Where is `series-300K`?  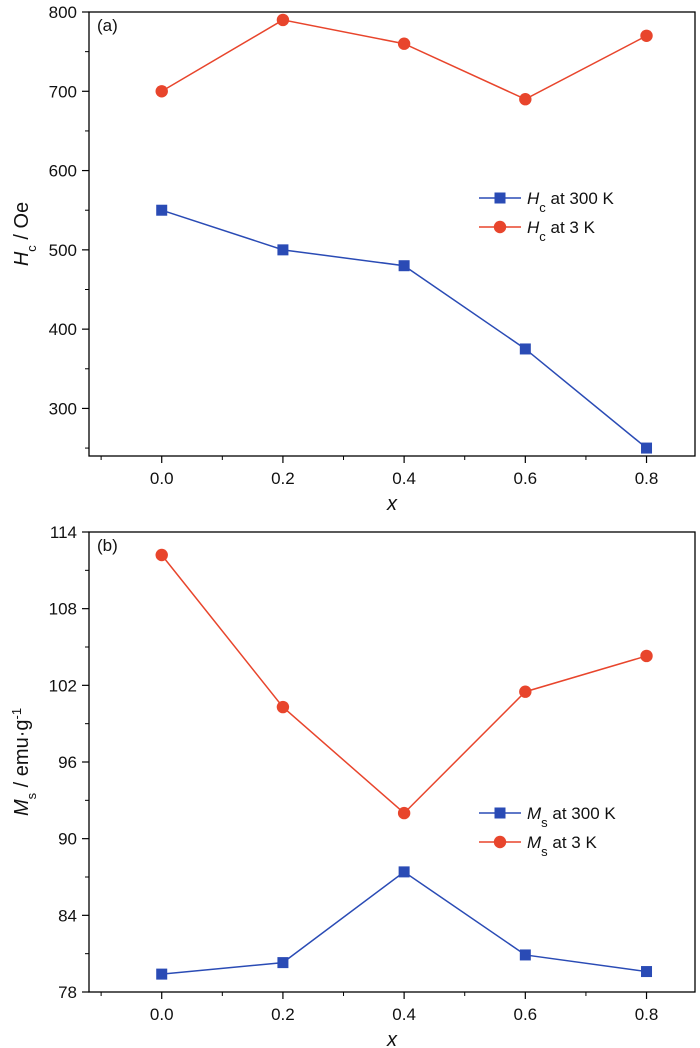 series-300K is located at coordinates (404, 923).